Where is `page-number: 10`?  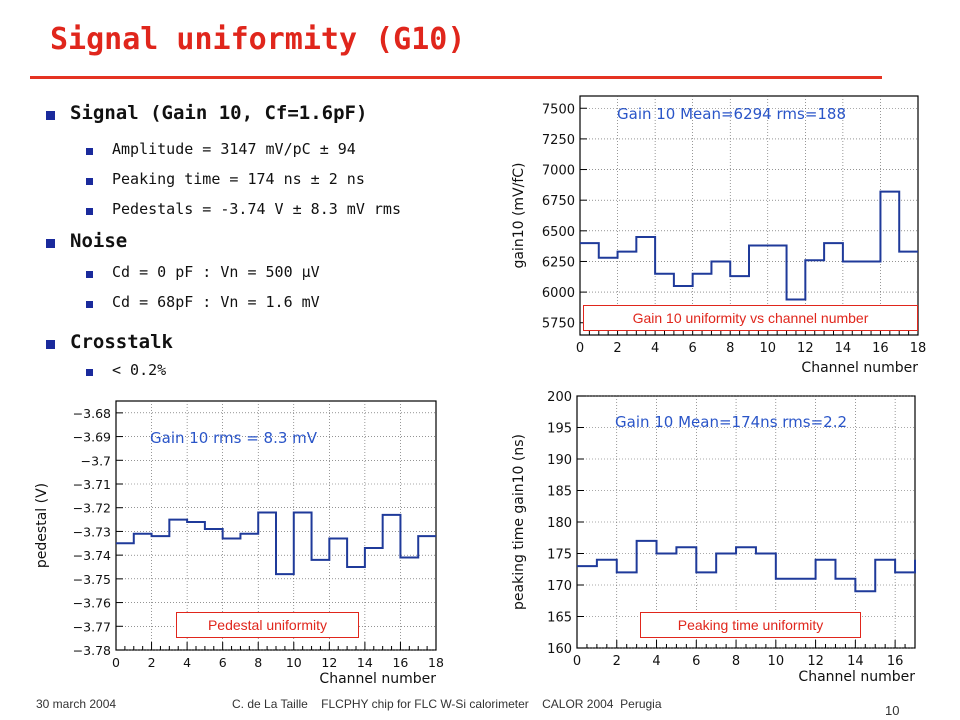 page-number: 10 is located at coordinates (892, 710).